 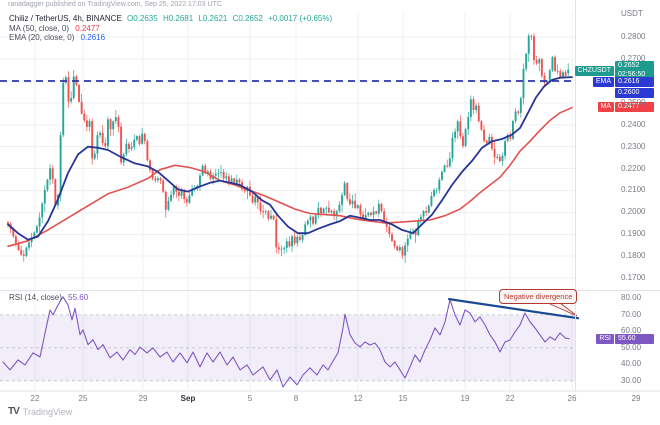 I want to click on ema-badge-label: EMA, so click(x=603, y=82).